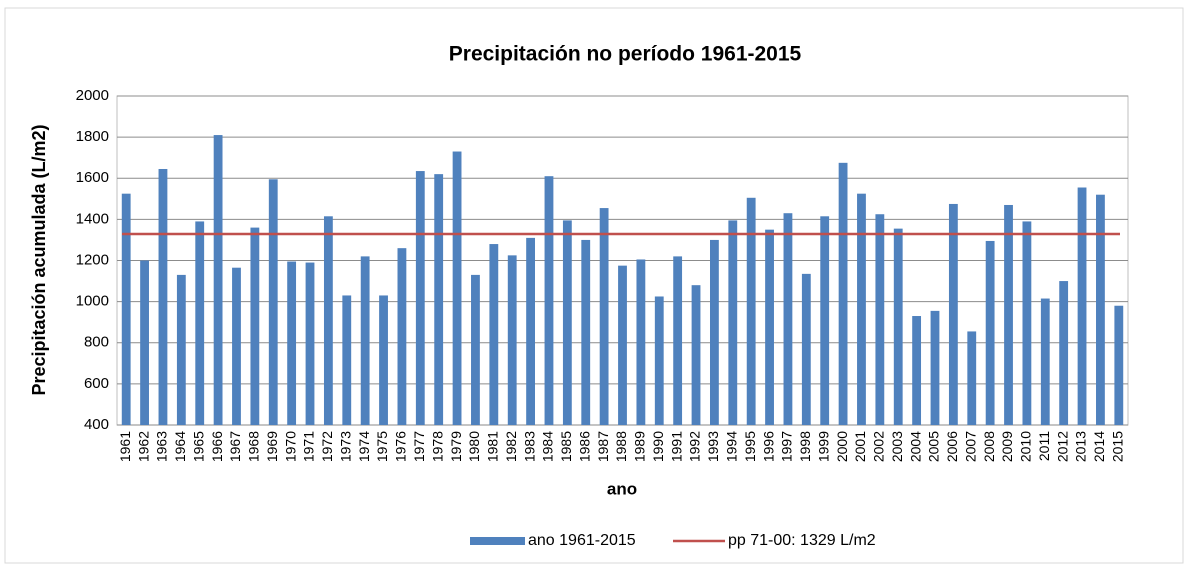  Describe the element at coordinates (823, 446) in the screenshot. I see `x-tick-label: 1999` at that location.